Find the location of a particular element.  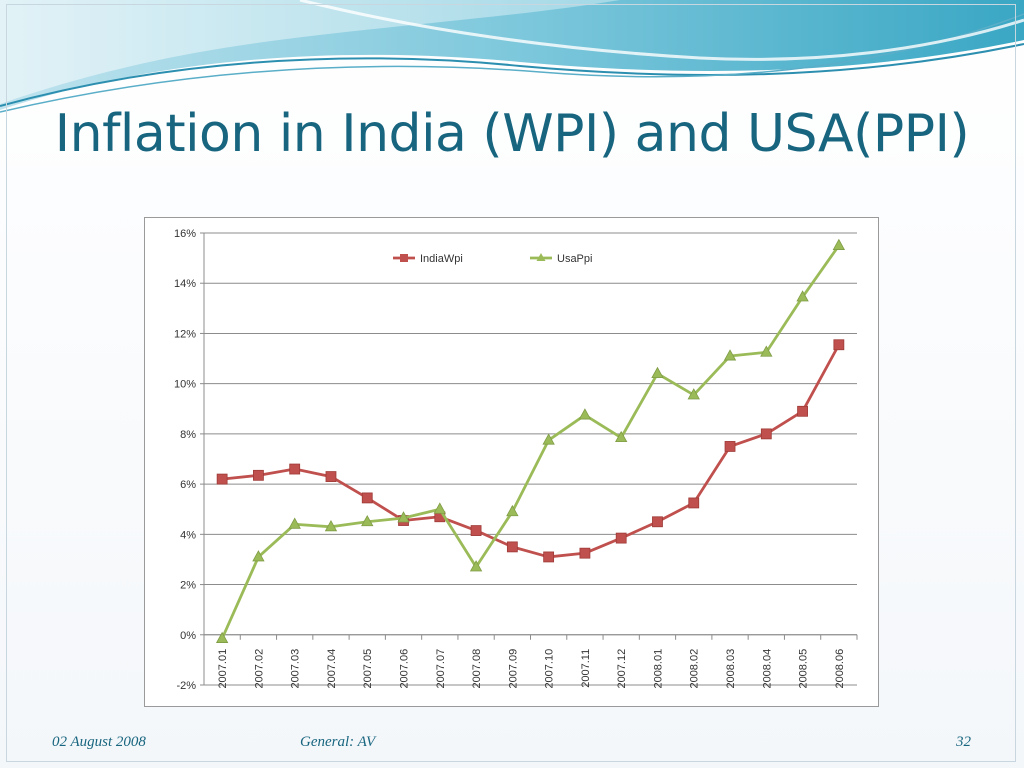

y-tick-label: 4% is located at coordinates (188, 535).